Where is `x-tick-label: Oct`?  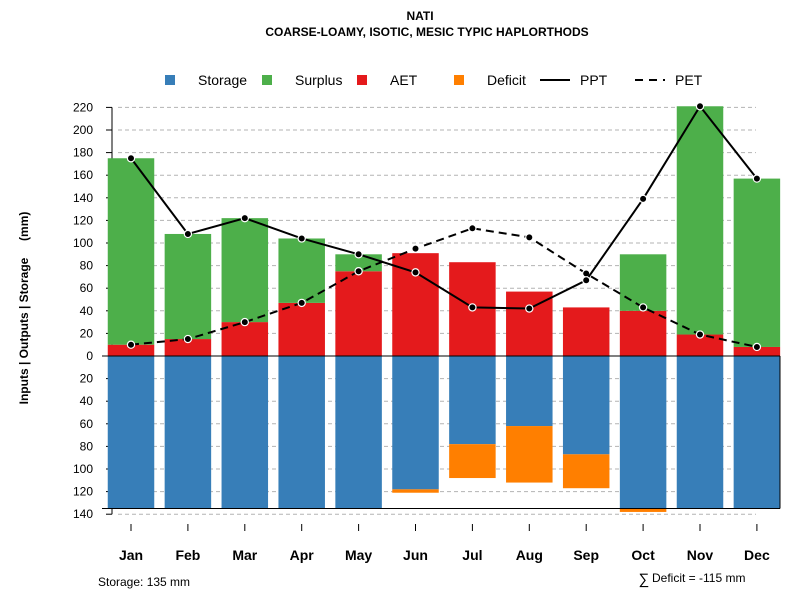 x-tick-label: Oct is located at coordinates (643, 555).